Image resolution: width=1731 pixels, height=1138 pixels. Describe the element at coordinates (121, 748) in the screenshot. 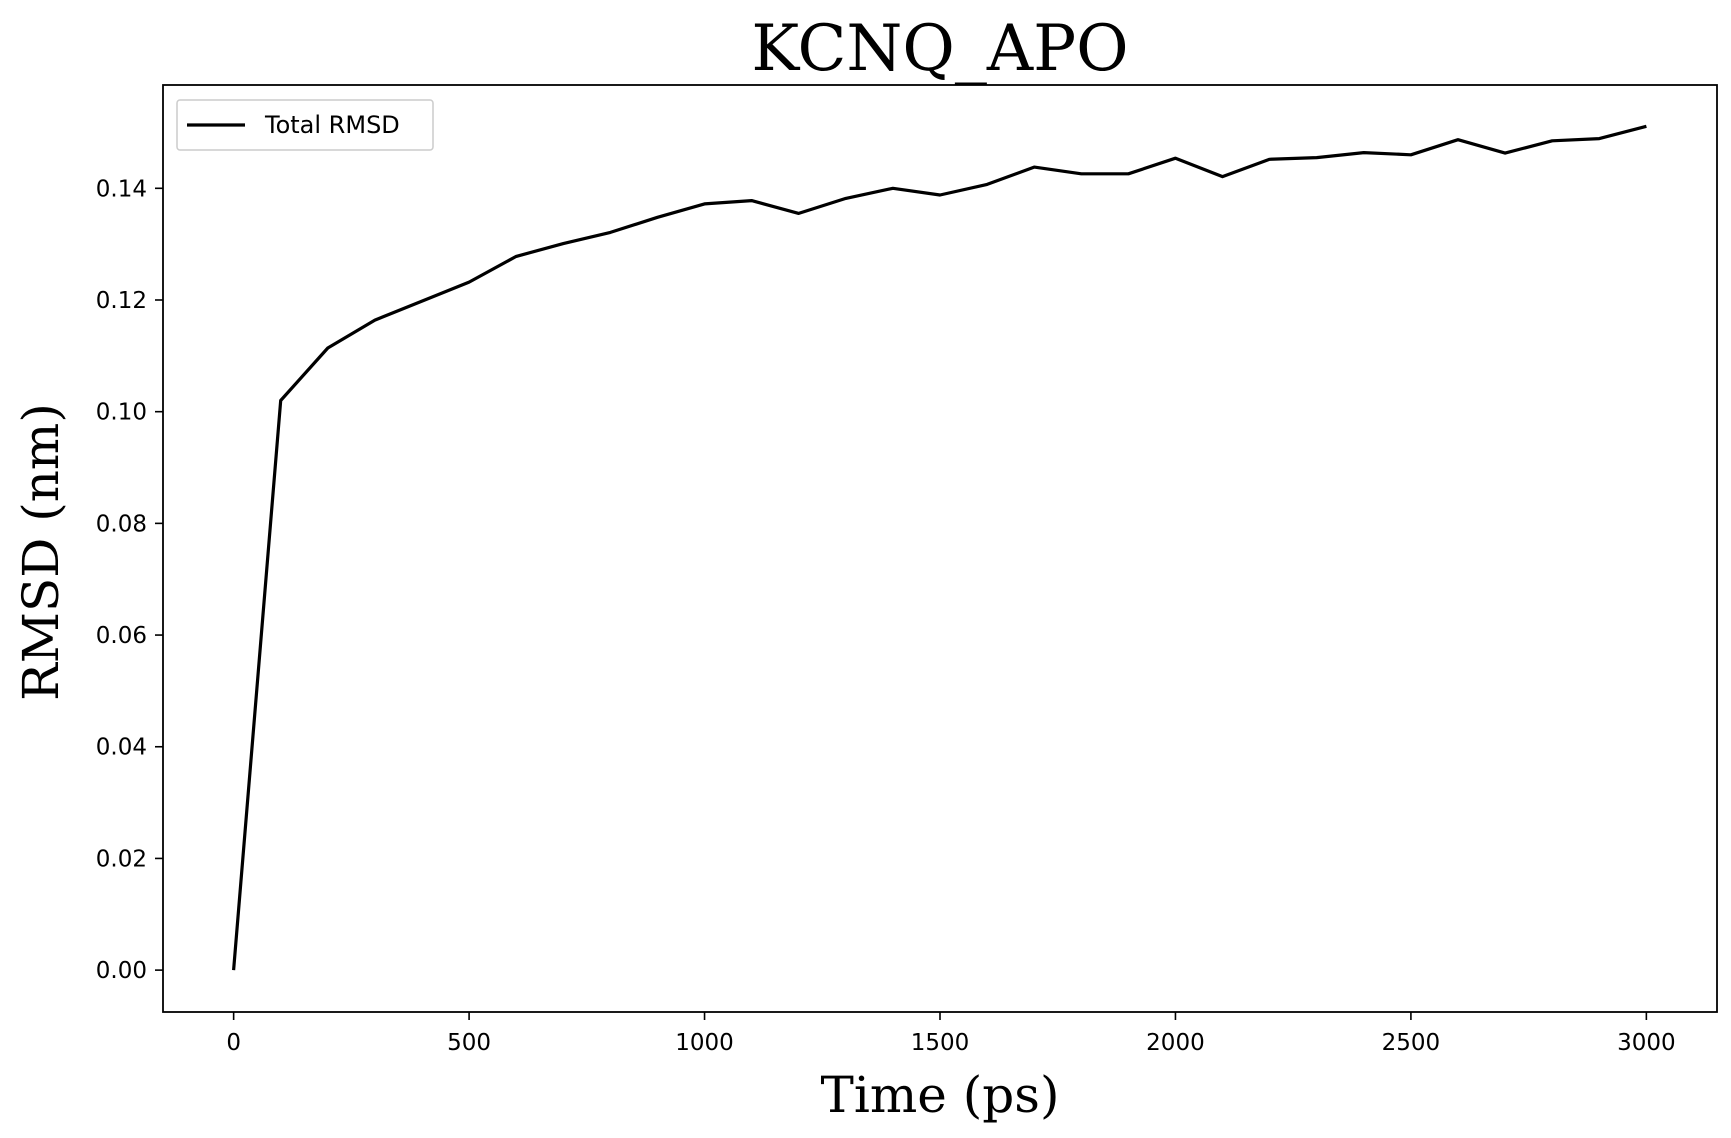

I see `y-tick-label: 0.04` at that location.